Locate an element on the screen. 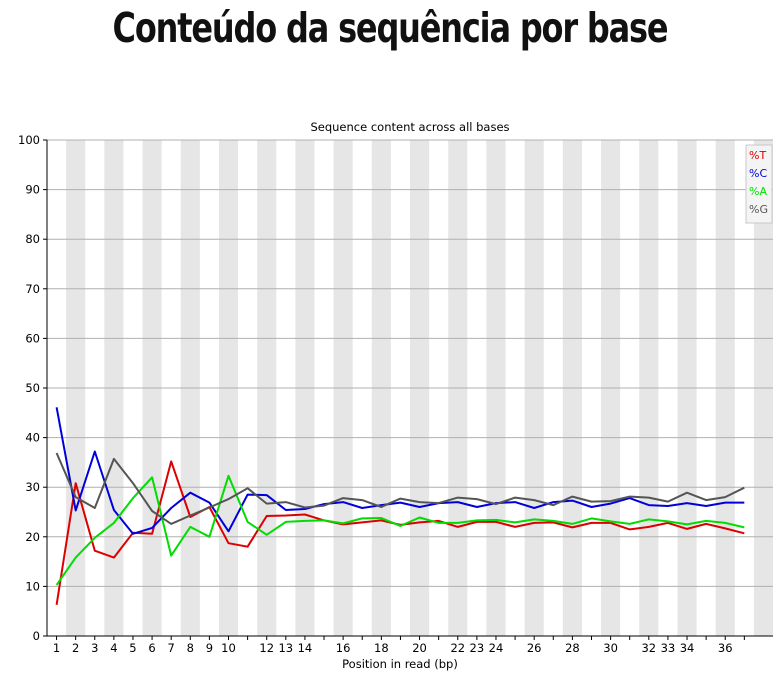 Image resolution: width=780 pixels, height=694 pixels. y-tick-label: 0 is located at coordinates (36, 636).